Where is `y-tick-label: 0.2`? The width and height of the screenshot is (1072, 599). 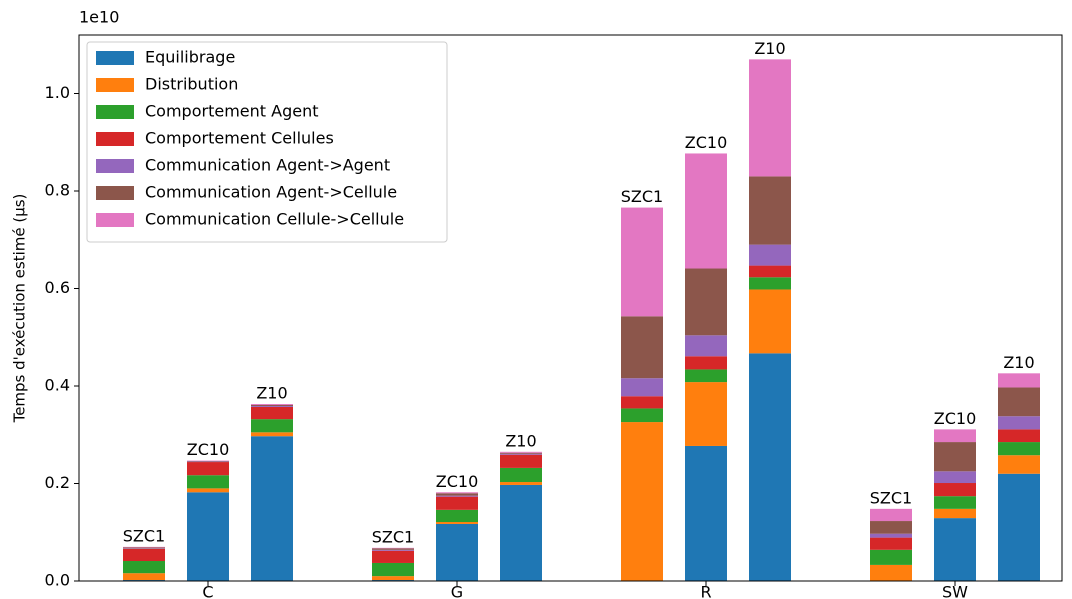 y-tick-label: 0.2 is located at coordinates (57, 482).